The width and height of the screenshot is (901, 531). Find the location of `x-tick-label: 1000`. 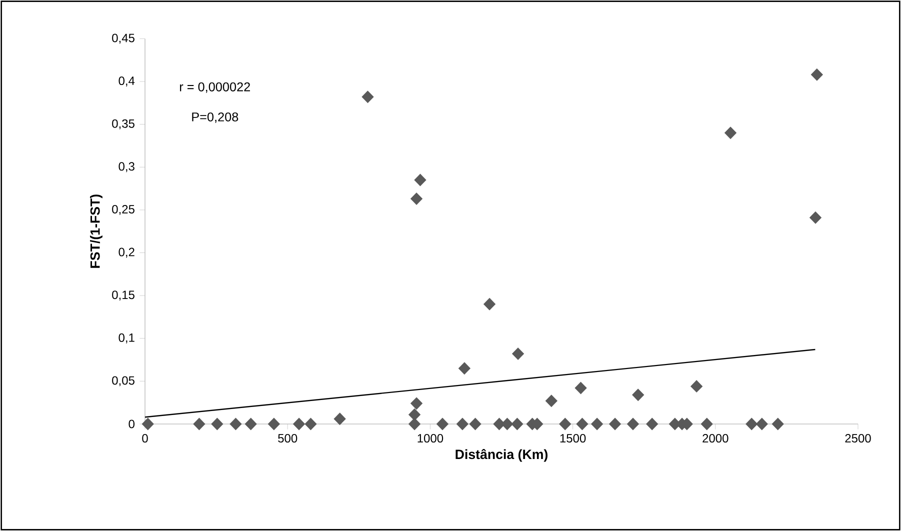

x-tick-label: 1000 is located at coordinates (431, 438).